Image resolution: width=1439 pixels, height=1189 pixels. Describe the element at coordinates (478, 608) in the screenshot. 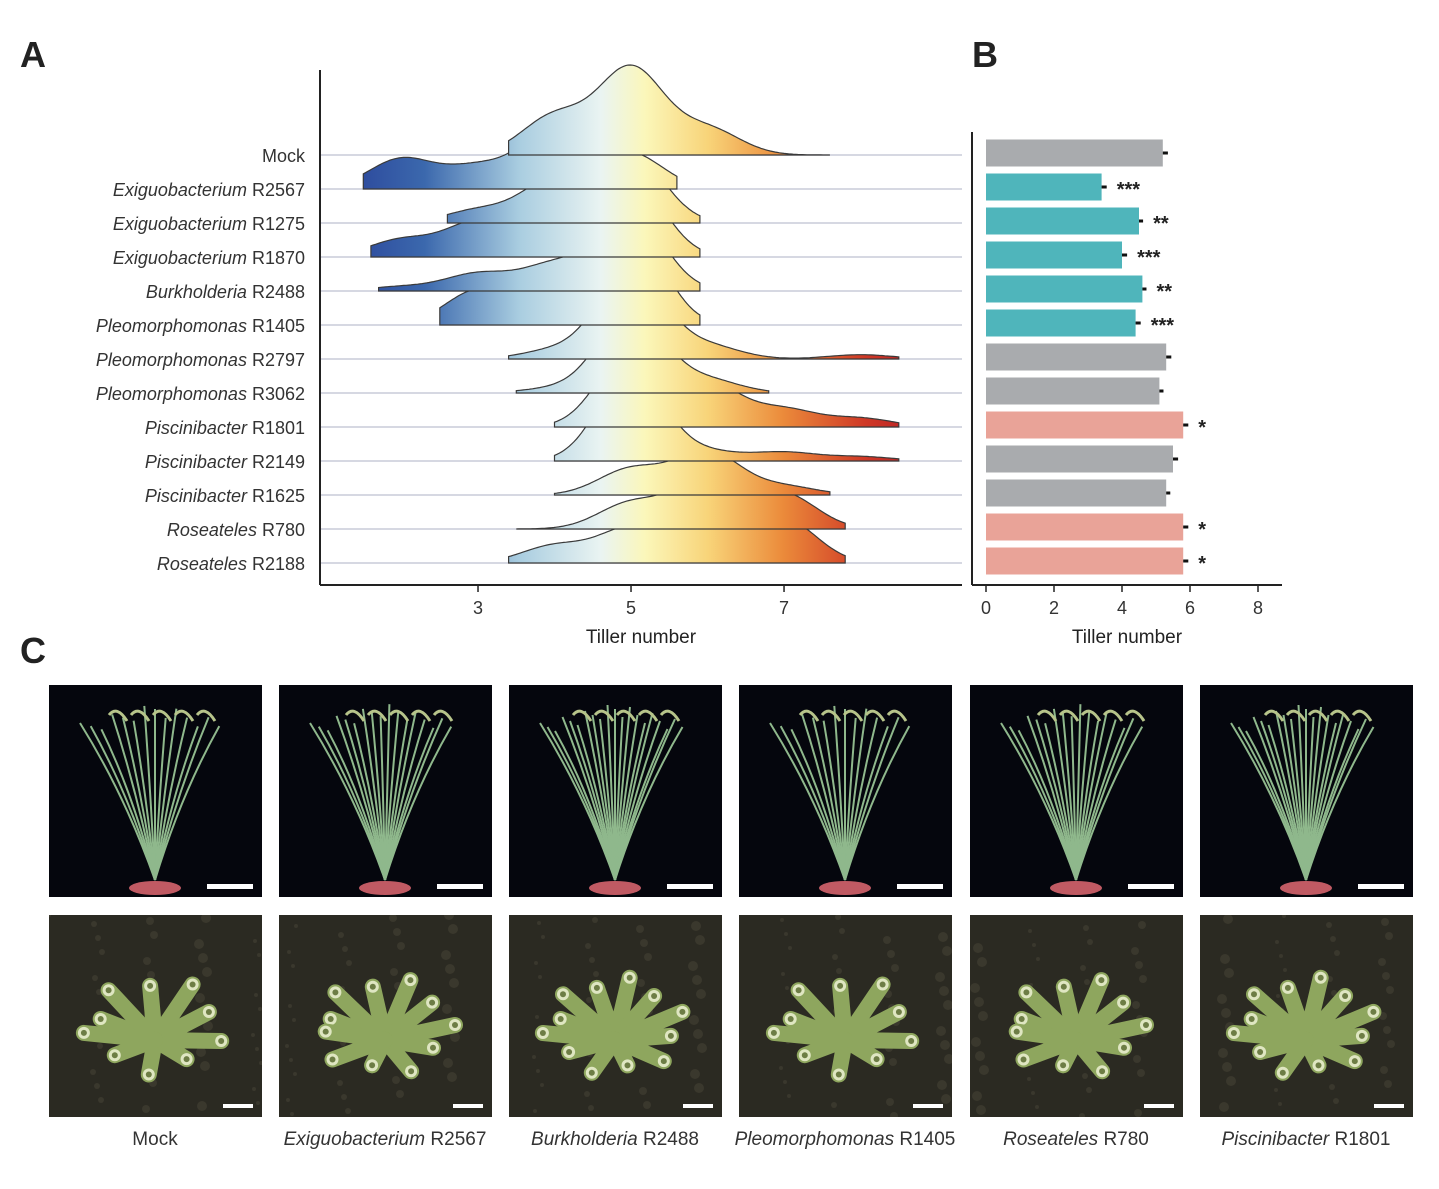

I see `ridge-xtick-label-0: 3` at that location.